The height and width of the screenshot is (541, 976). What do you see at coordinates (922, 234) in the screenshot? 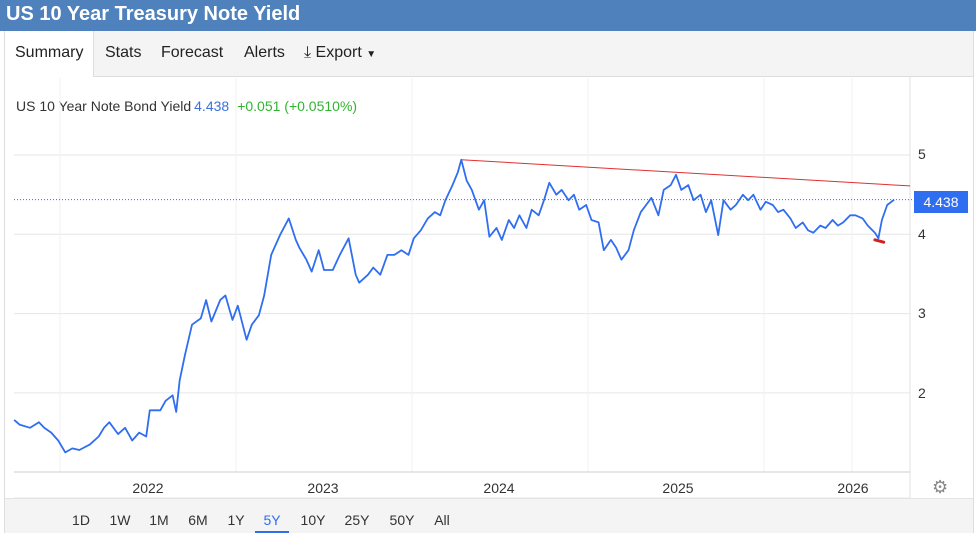
I see `y-tick-label: 4` at bounding box center [922, 234].